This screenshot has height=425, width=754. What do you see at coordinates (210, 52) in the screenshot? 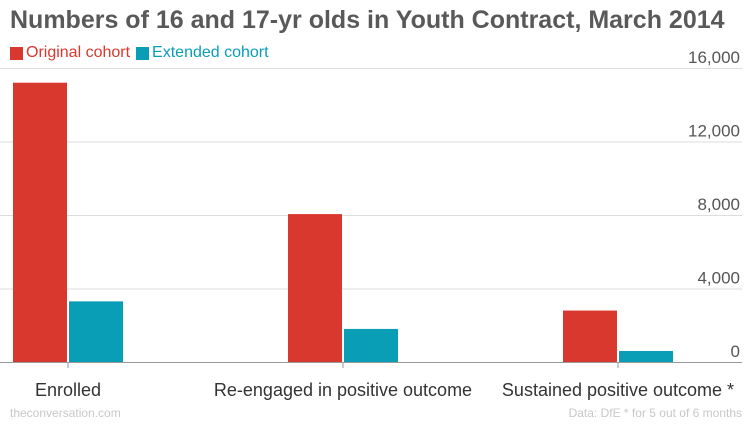
I see `legend-label-extended: Extended cohort` at bounding box center [210, 52].